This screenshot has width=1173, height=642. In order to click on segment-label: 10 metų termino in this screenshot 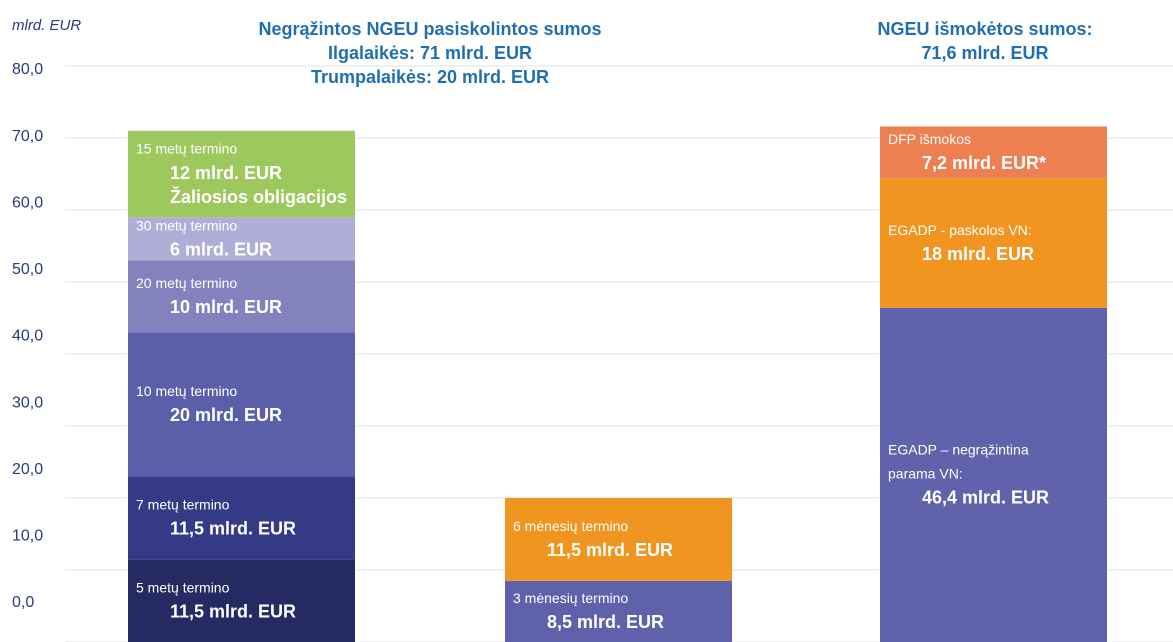, I will do `click(186, 391)`.